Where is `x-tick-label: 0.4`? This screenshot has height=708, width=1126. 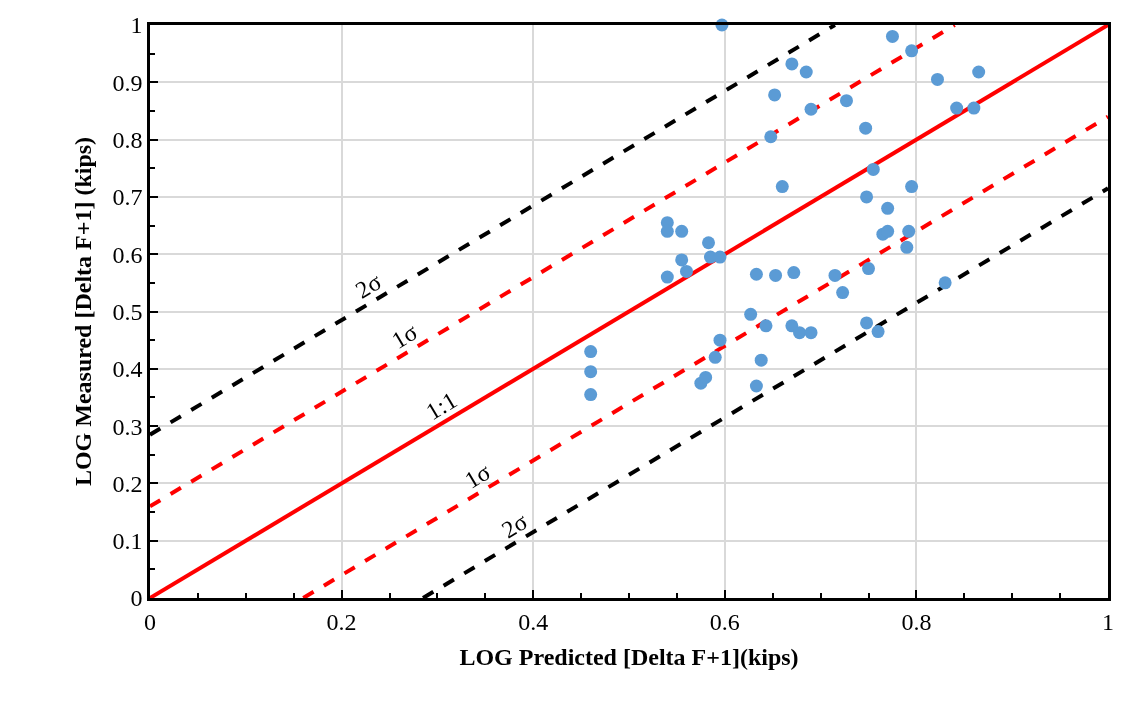
x-tick-label: 0.4 is located at coordinates (533, 621).